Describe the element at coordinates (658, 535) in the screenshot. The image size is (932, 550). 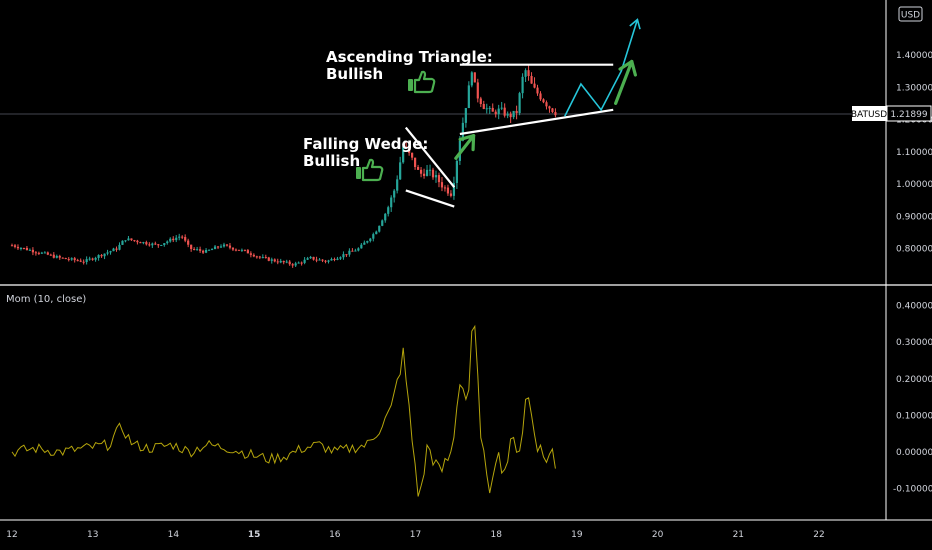
I see `time-tick-label: 20` at that location.